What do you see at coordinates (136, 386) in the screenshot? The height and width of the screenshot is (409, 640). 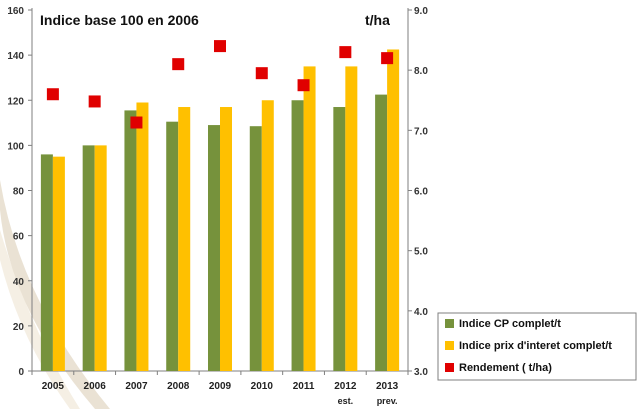 I see `x-tick-label: 2007` at bounding box center [136, 386].